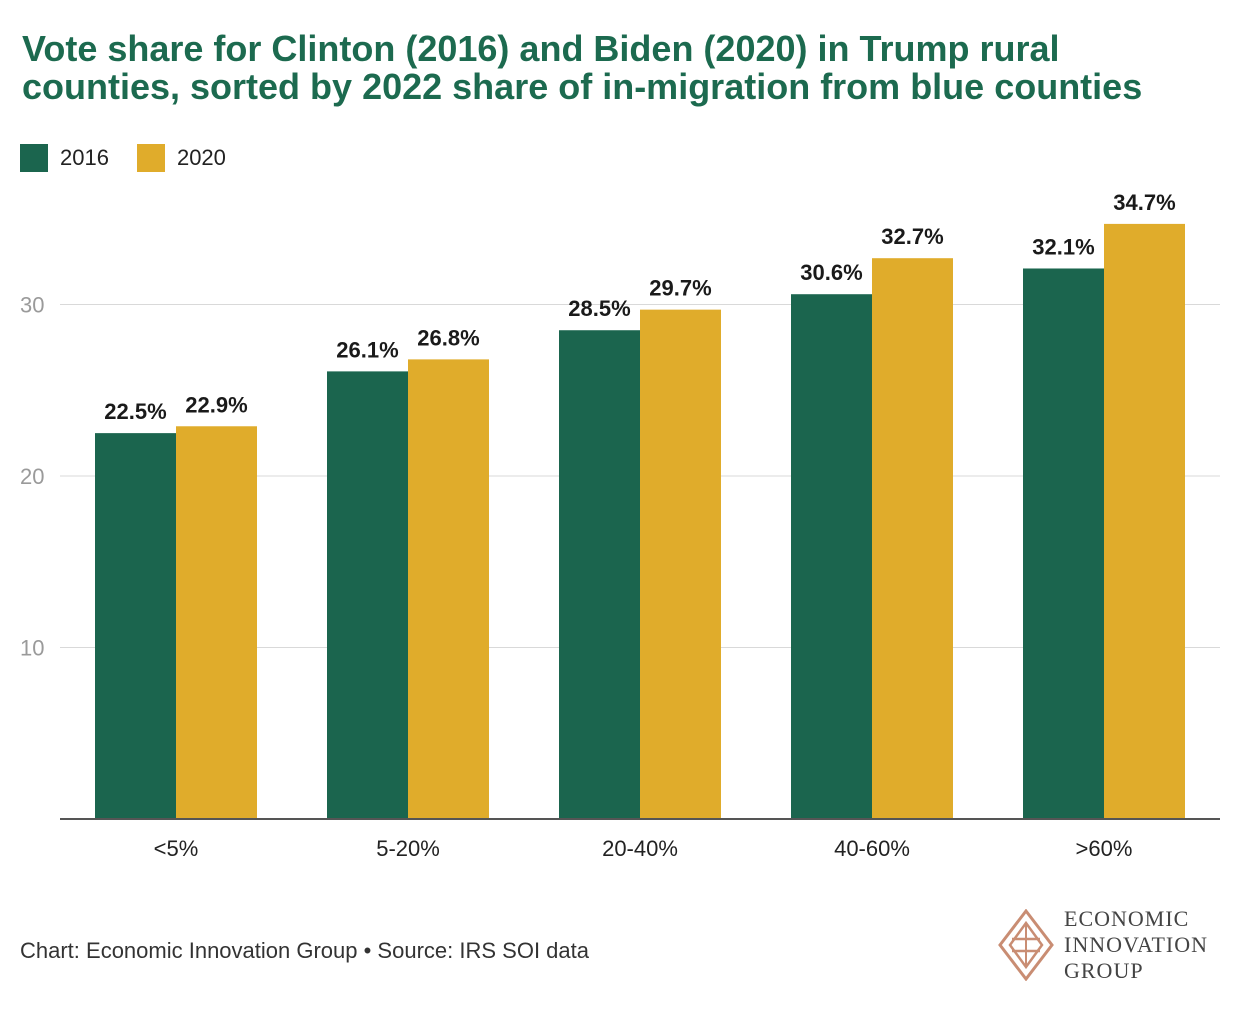  Describe the element at coordinates (599, 308) in the screenshot. I see `data-label-2016-2: 28.5%` at that location.